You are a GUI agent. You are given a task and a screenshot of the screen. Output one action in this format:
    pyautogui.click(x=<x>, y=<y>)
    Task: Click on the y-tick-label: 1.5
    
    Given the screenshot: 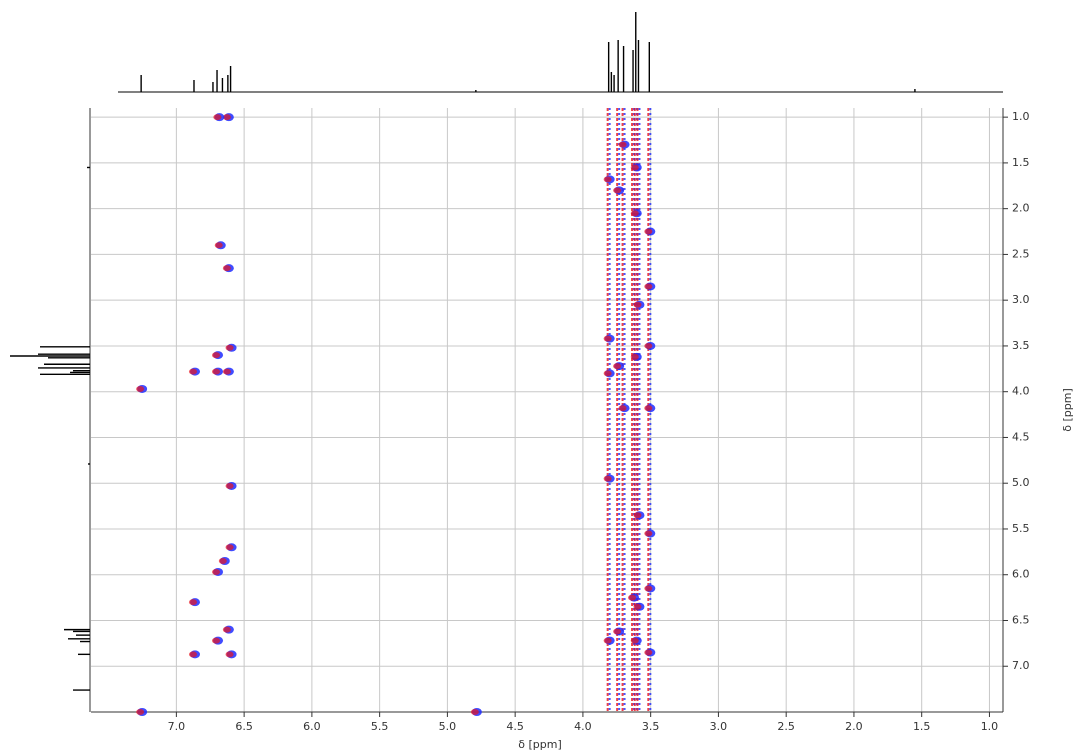 What is the action you would take?
    pyautogui.click(x=1021, y=162)
    